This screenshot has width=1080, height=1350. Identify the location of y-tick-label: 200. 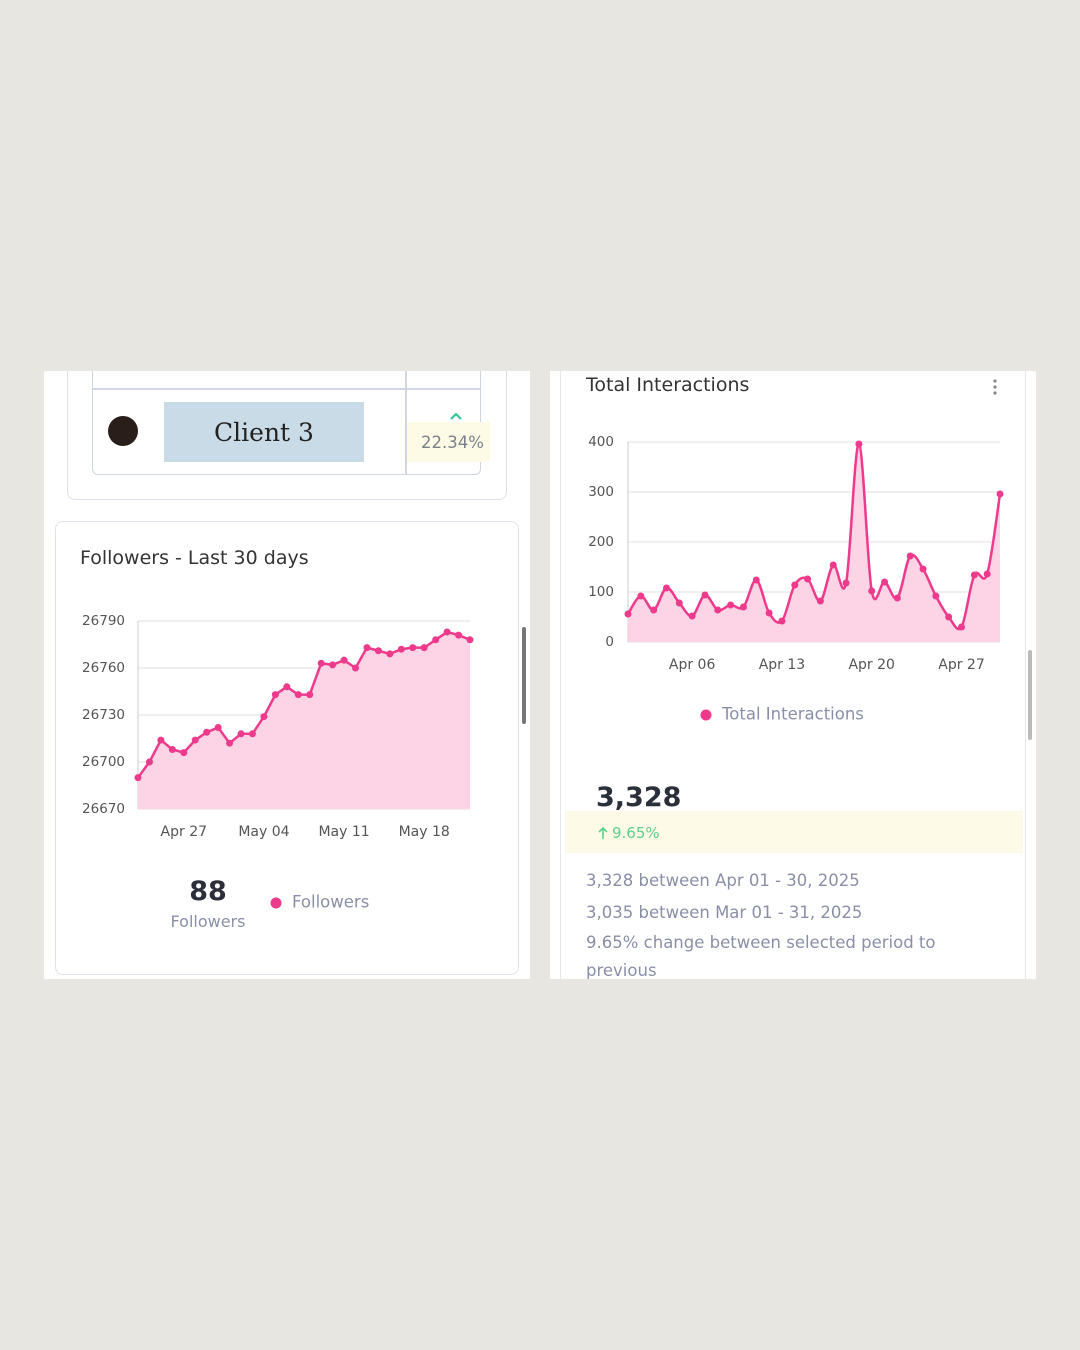
(601, 542).